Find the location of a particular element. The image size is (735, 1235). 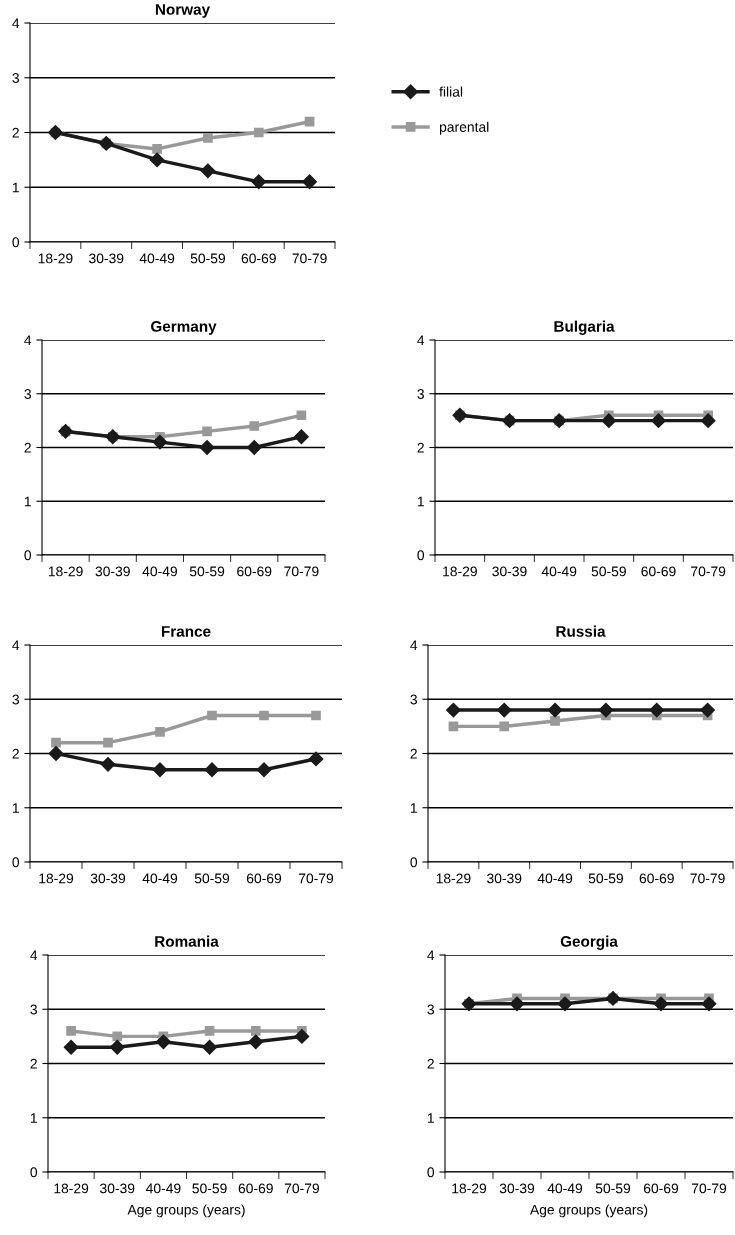

legend-label: filial is located at coordinates (451, 91).